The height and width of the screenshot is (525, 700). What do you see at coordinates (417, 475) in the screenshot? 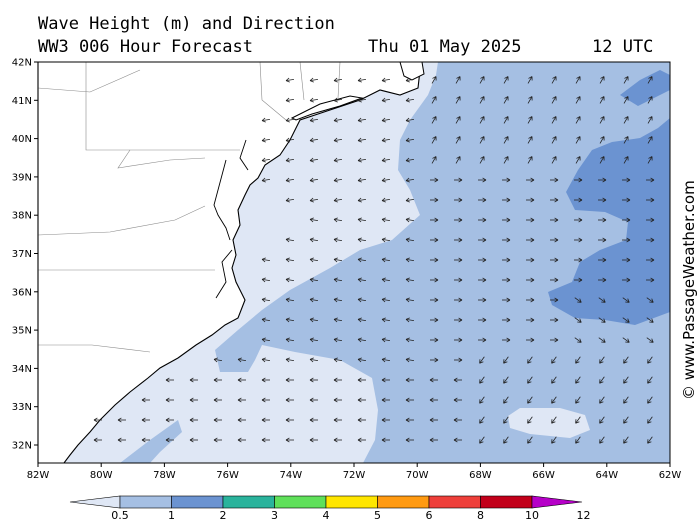
I see `lon-label: 70W` at bounding box center [417, 475].